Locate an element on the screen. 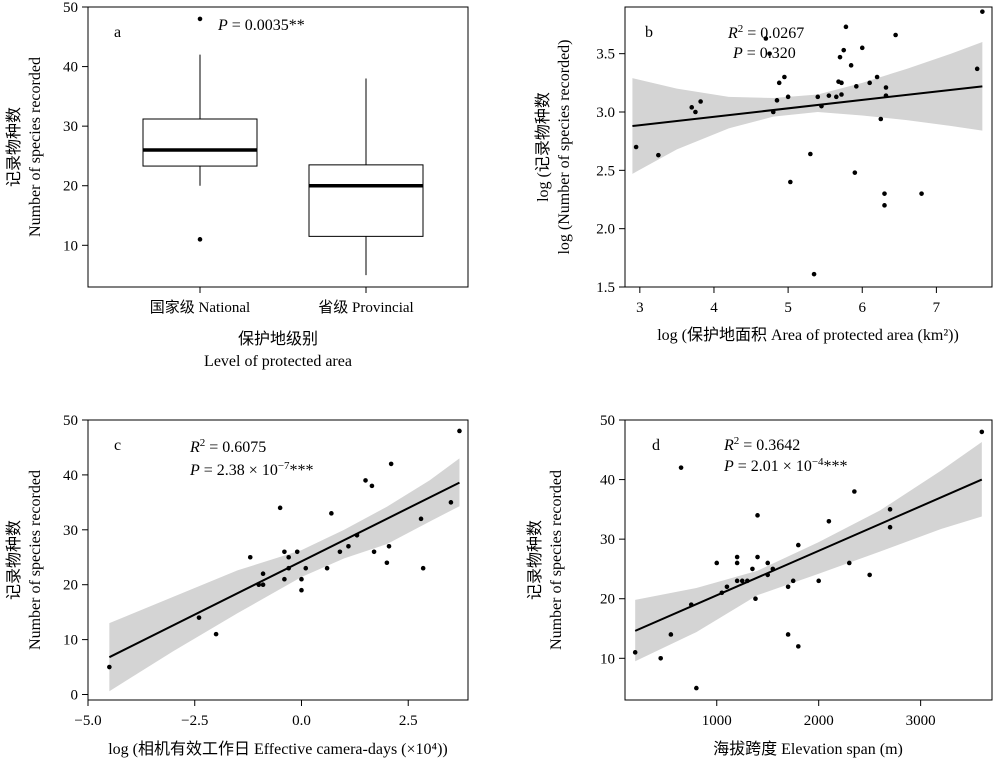  c-y-tick-label: 20 is located at coordinates (70, 586).